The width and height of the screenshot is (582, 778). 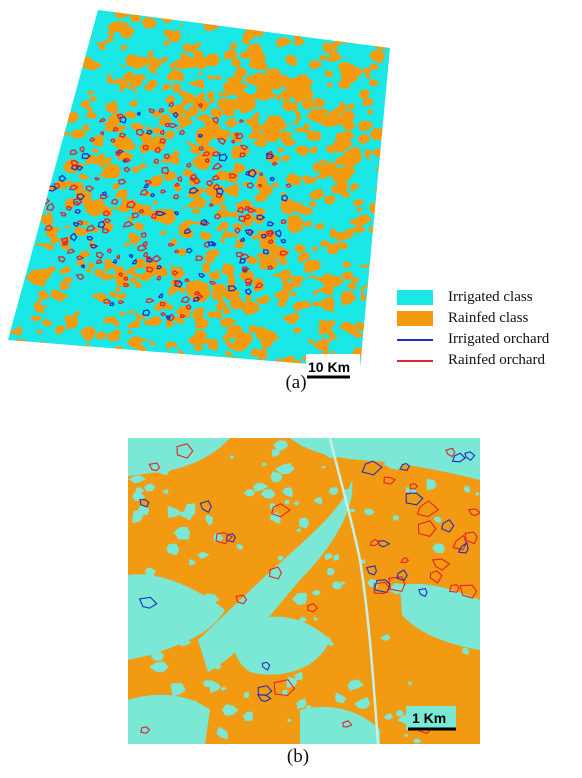 I want to click on legend-label: Rainfed class, so click(x=488, y=318).